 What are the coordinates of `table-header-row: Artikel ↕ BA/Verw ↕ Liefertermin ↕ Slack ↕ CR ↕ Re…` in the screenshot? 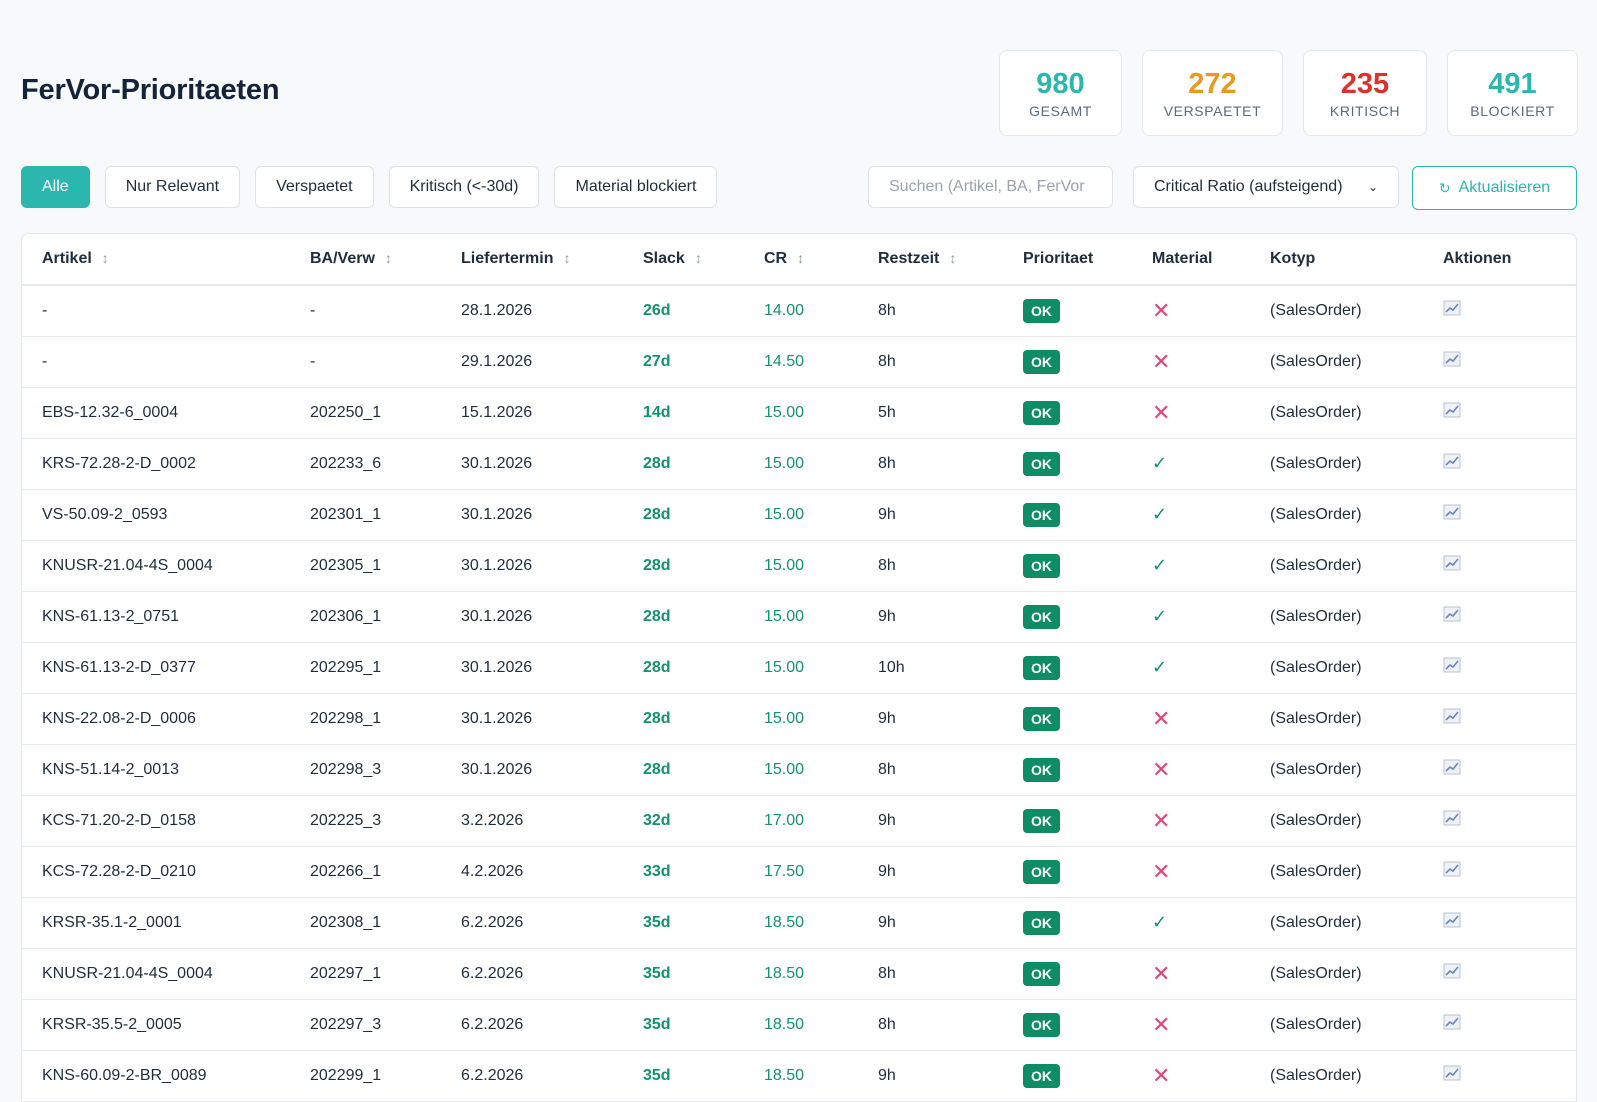 It's located at (799, 259).